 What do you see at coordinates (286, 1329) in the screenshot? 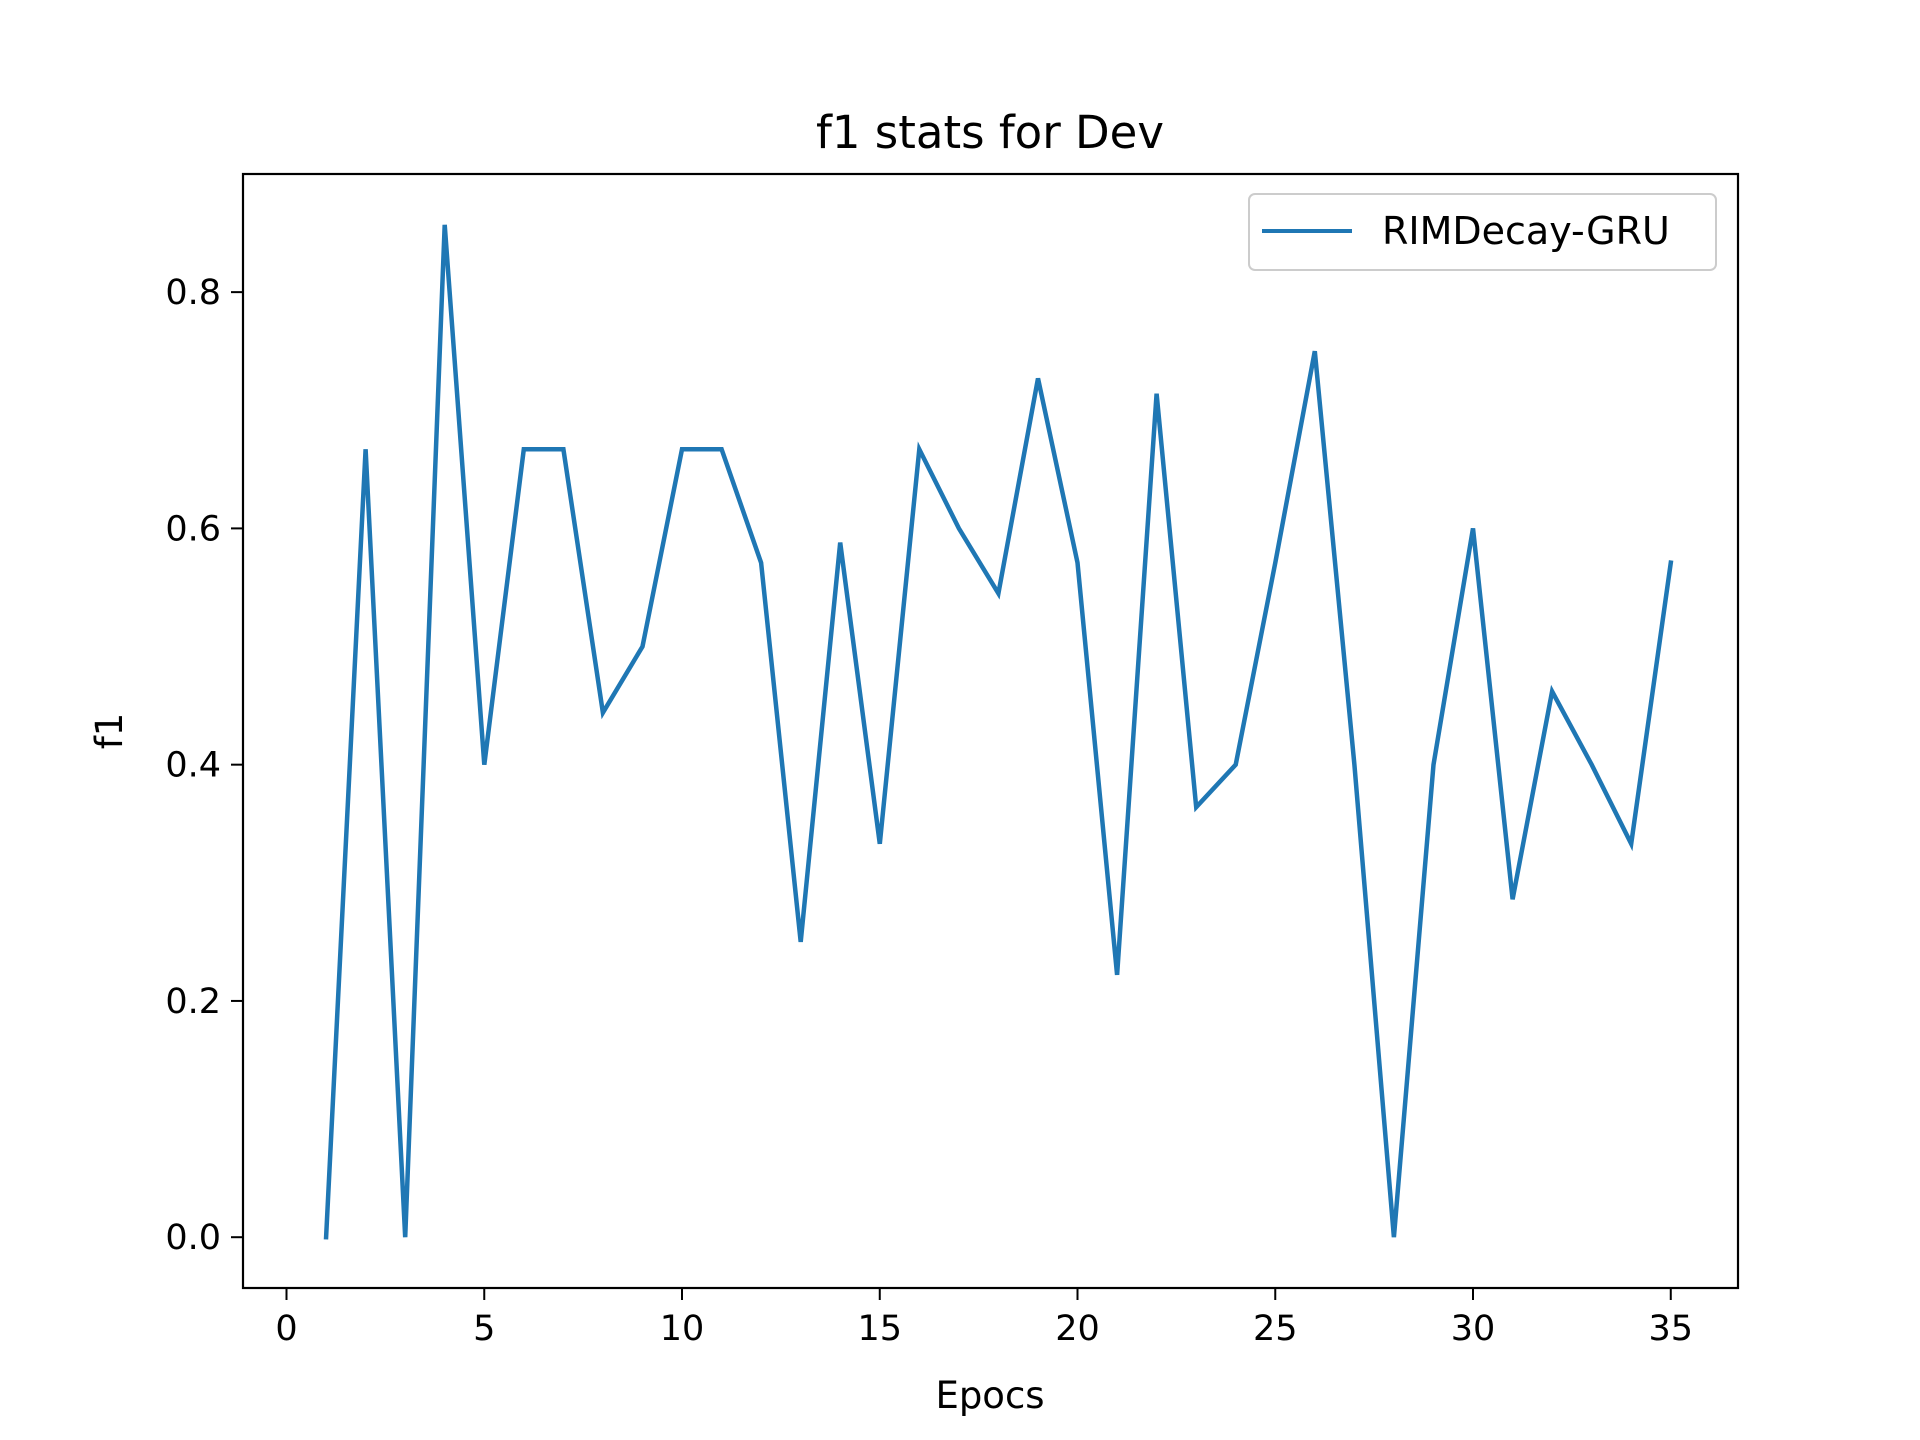
I see `x-tick-label: 0` at bounding box center [286, 1329].